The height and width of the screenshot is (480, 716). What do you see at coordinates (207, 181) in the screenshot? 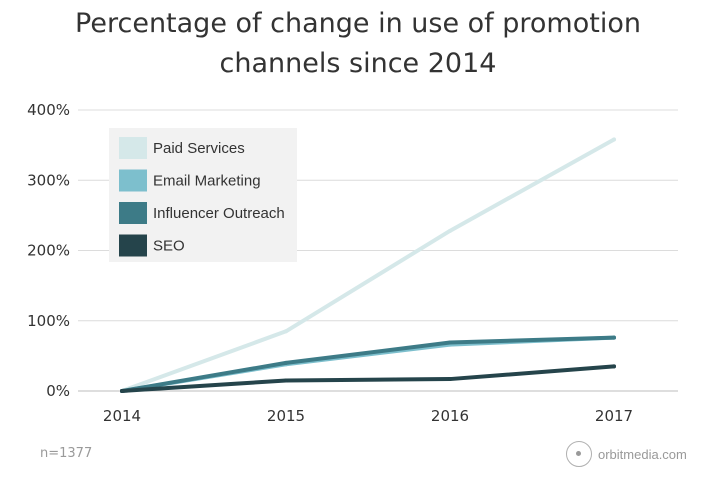
I see `legend-label-email-marketing: Email Marketing` at bounding box center [207, 181].